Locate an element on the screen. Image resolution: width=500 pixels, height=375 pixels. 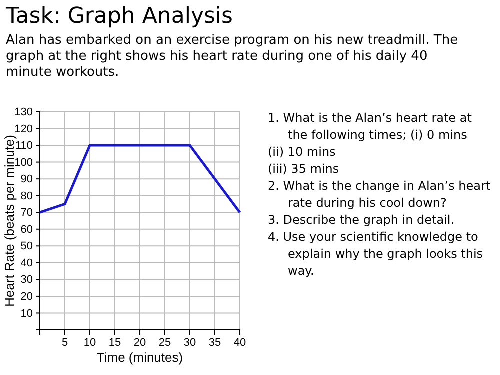
text: 3. Describe the graph in detail. is located at coordinates (362, 220).